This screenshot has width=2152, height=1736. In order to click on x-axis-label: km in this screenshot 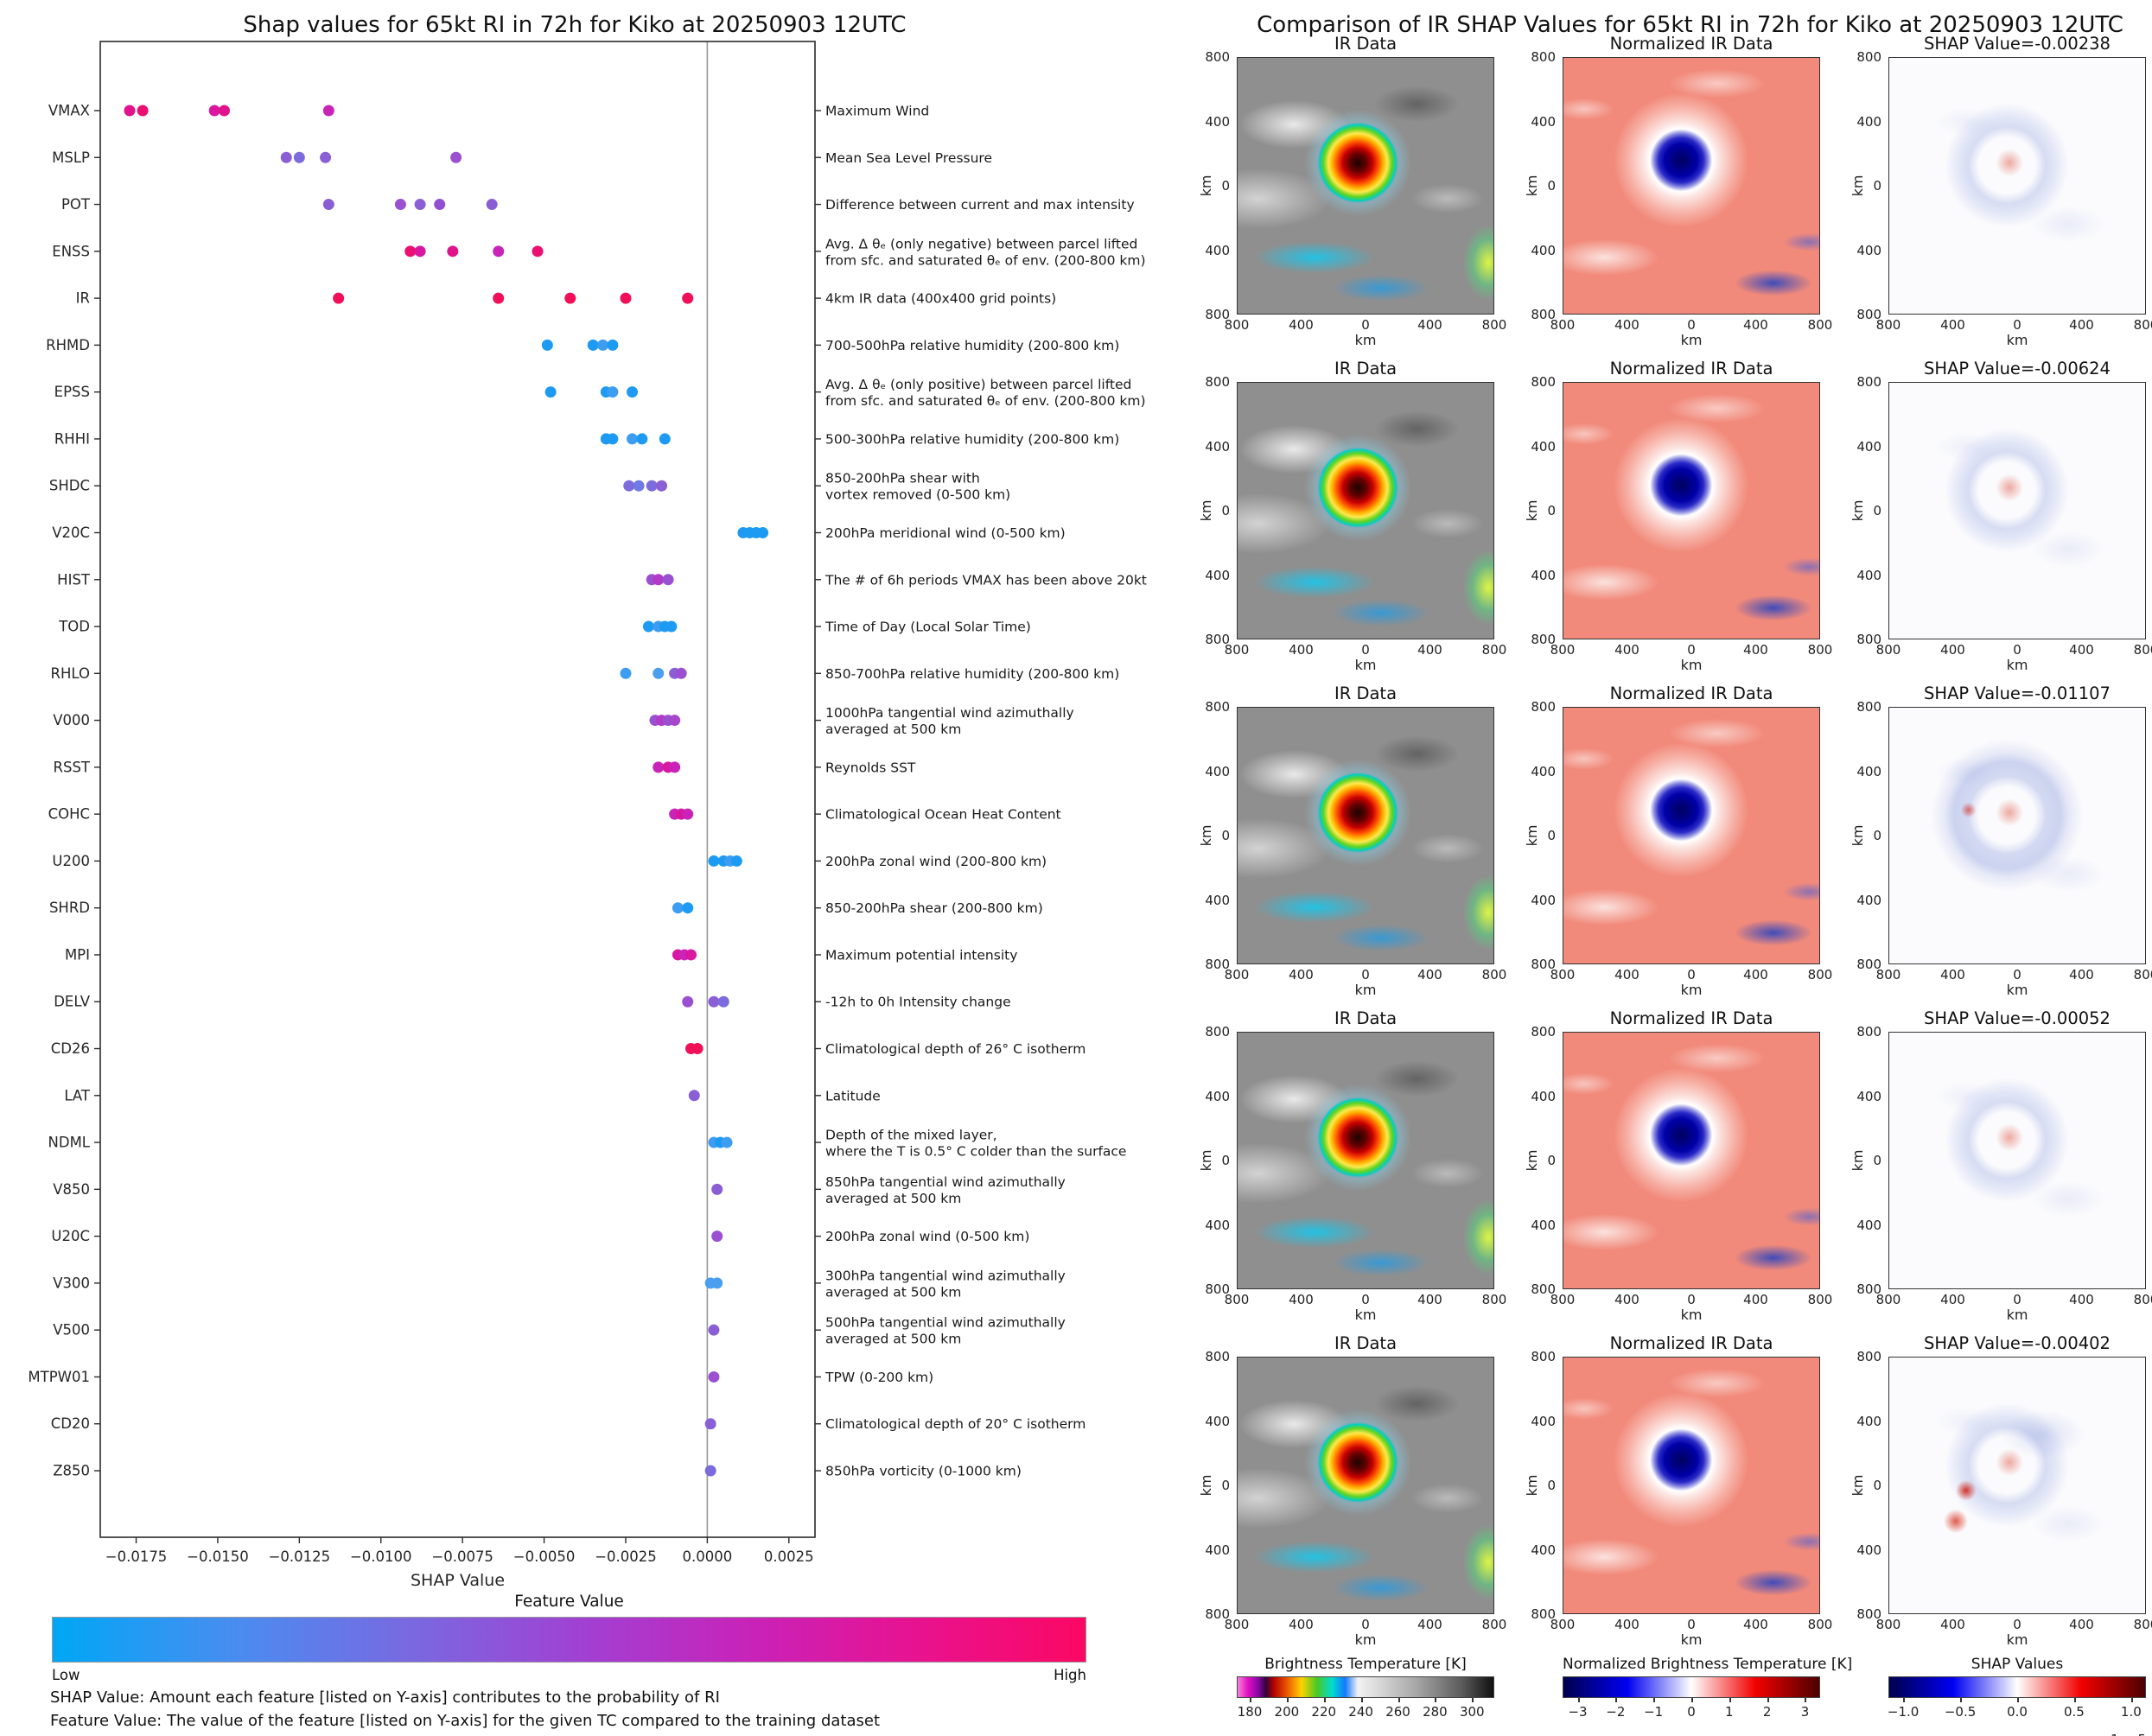, I will do `click(1365, 1315)`.